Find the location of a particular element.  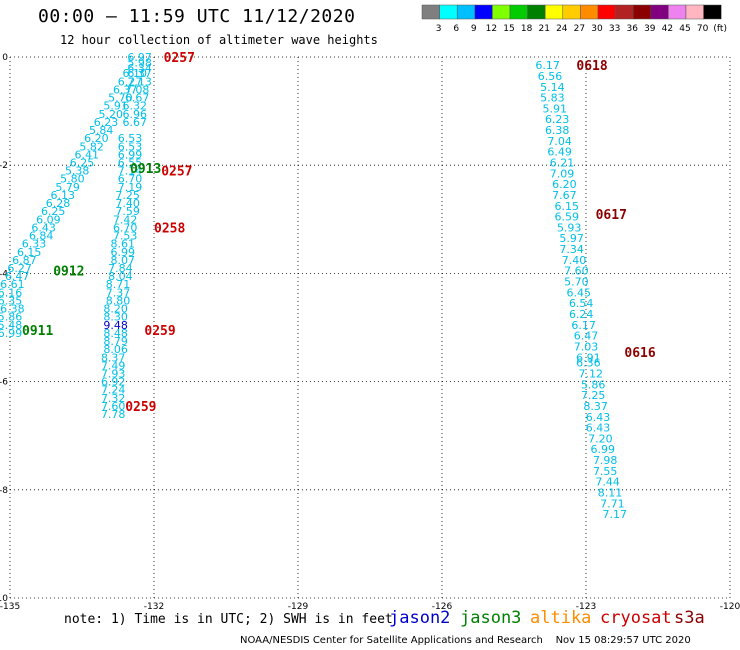

swh-value-label: 6.96 is located at coordinates (135, 114).